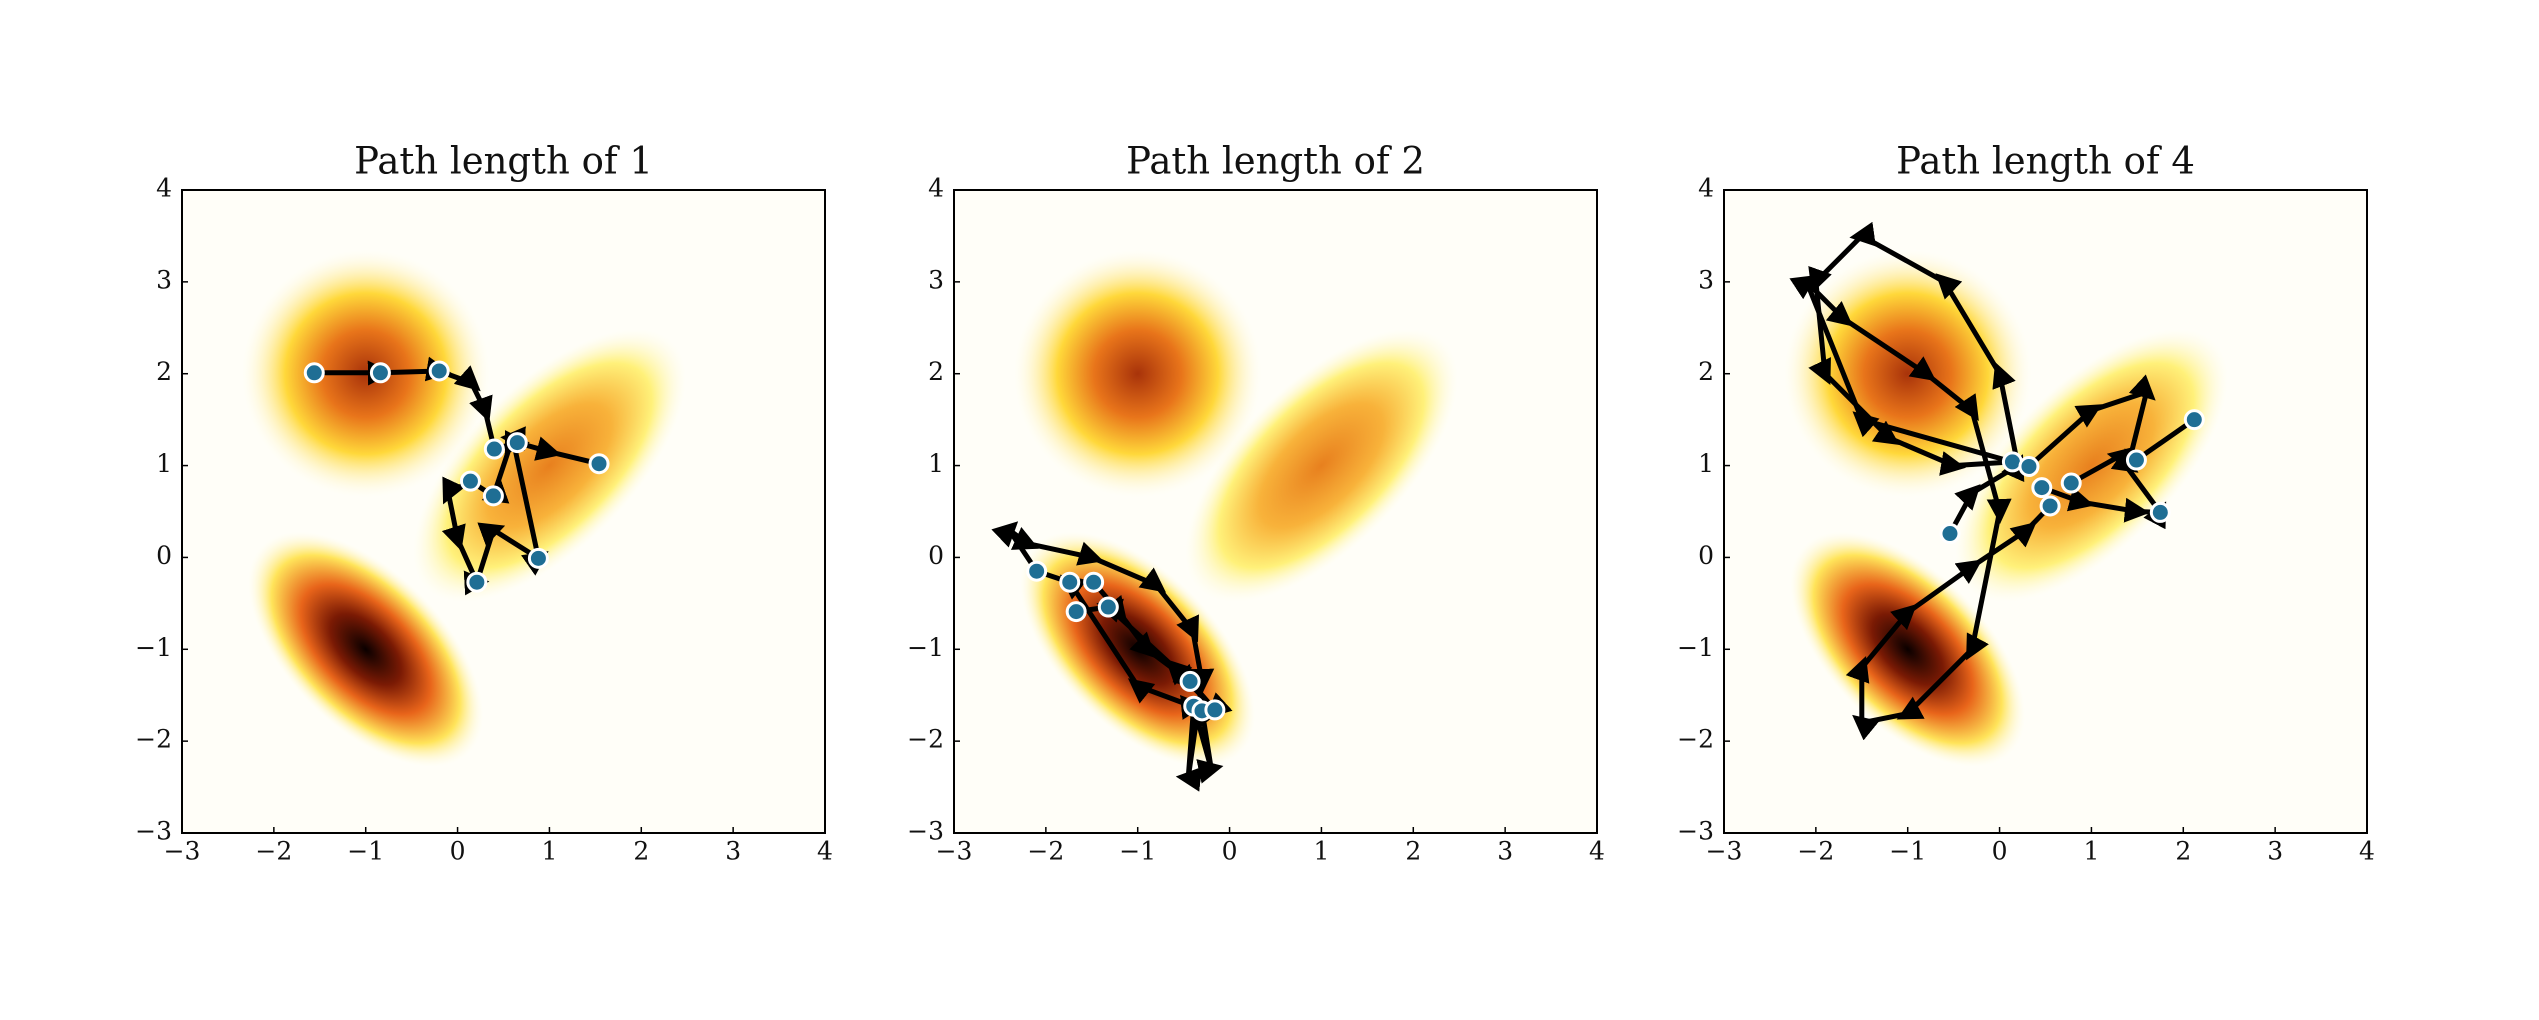 This screenshot has width=2539, height=1020. I want to click on chart-title: Path length of 1, so click(503, 161).